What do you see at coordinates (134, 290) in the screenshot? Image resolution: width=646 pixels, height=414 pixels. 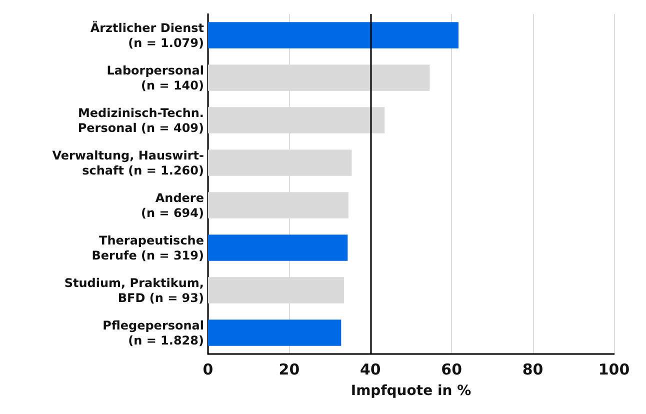 I see `y-tick-label: Studium, Praktikum, BFD (n = 93)` at bounding box center [134, 290].